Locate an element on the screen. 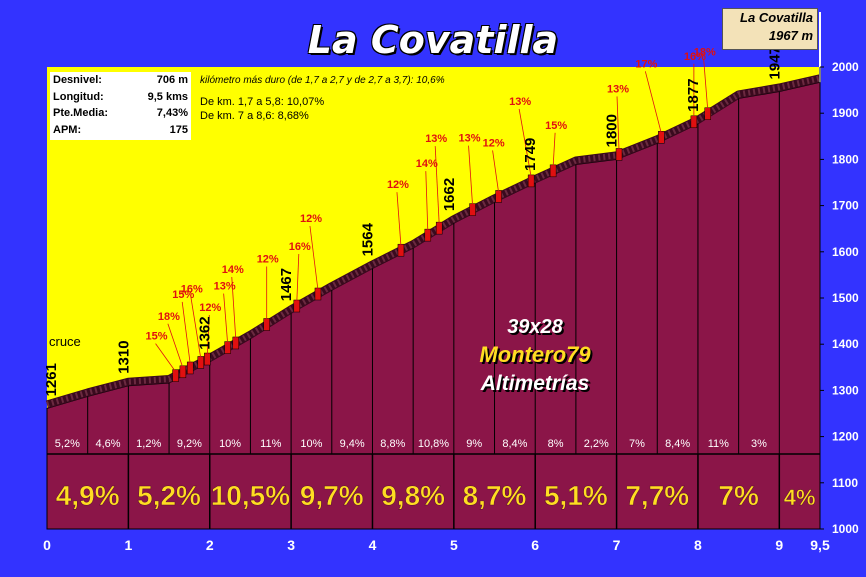 The image size is (866, 577). km-grade: 9,8% is located at coordinates (413, 495).